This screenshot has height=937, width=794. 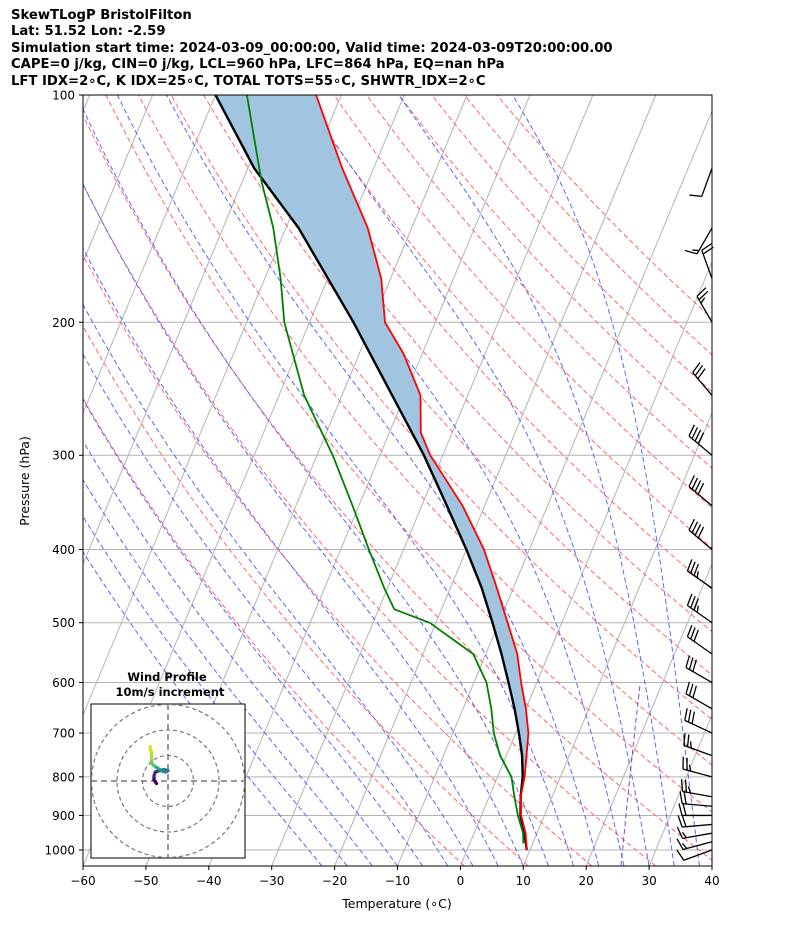 What do you see at coordinates (396, 903) in the screenshot?
I see `x-axis-label: Temperature (∘C)` at bounding box center [396, 903].